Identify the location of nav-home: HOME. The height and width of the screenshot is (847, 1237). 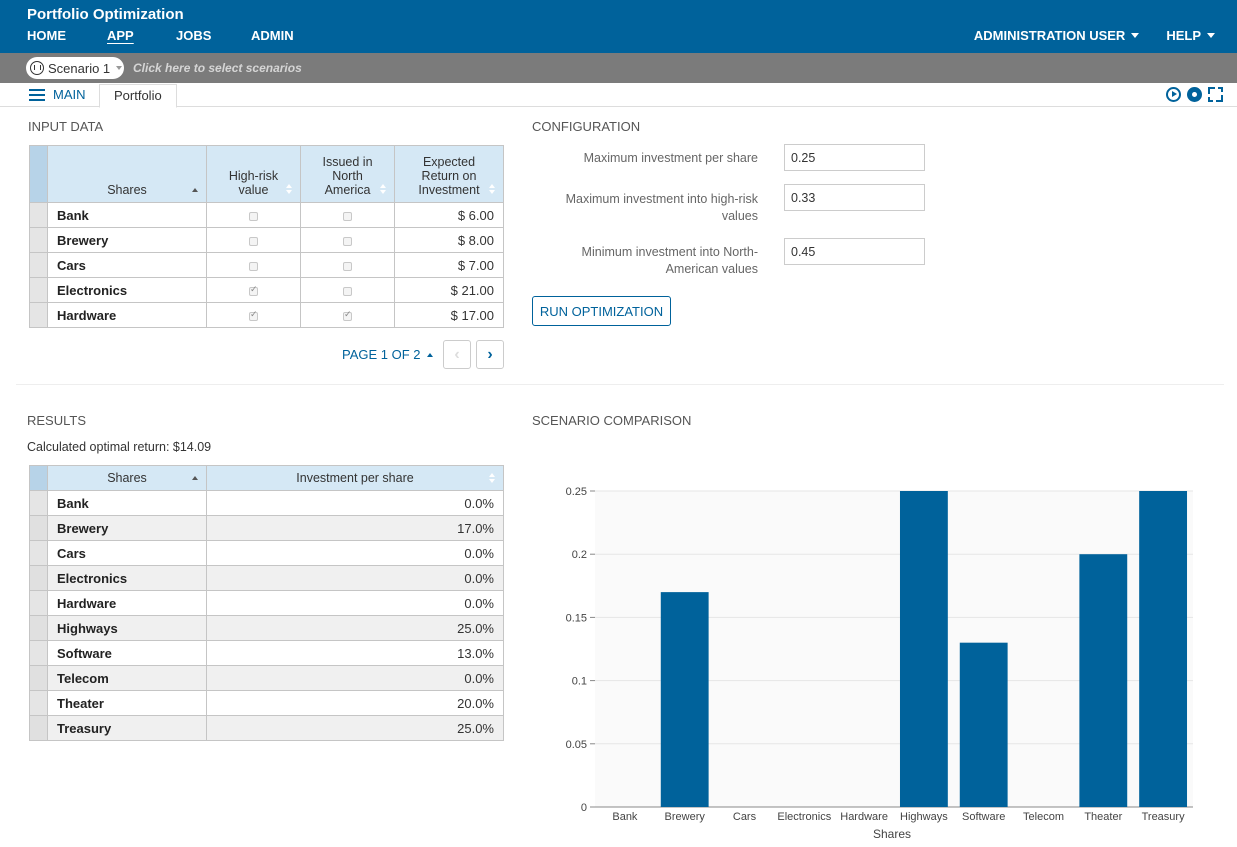
(46, 35).